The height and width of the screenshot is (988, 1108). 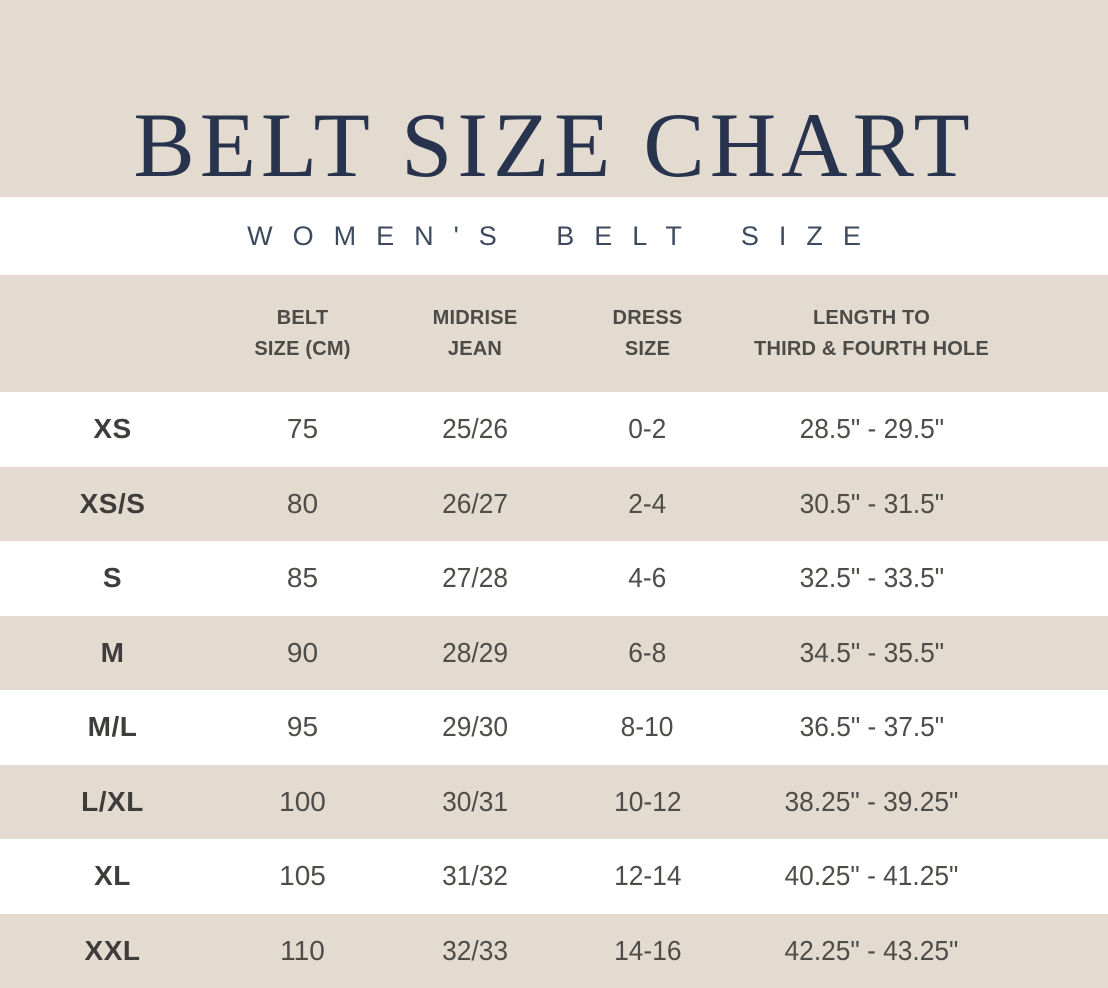 I want to click on midrise-jean-cell: 29/30, so click(x=475, y=727).